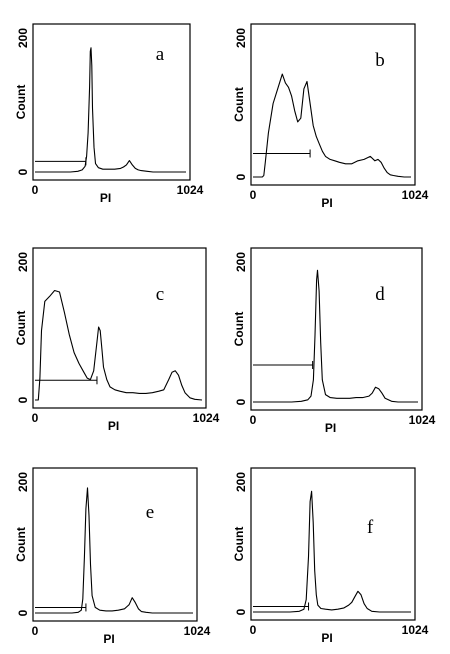 This screenshot has height=654, width=450. What do you see at coordinates (380, 294) in the screenshot?
I see `panel-letter: d` at bounding box center [380, 294].